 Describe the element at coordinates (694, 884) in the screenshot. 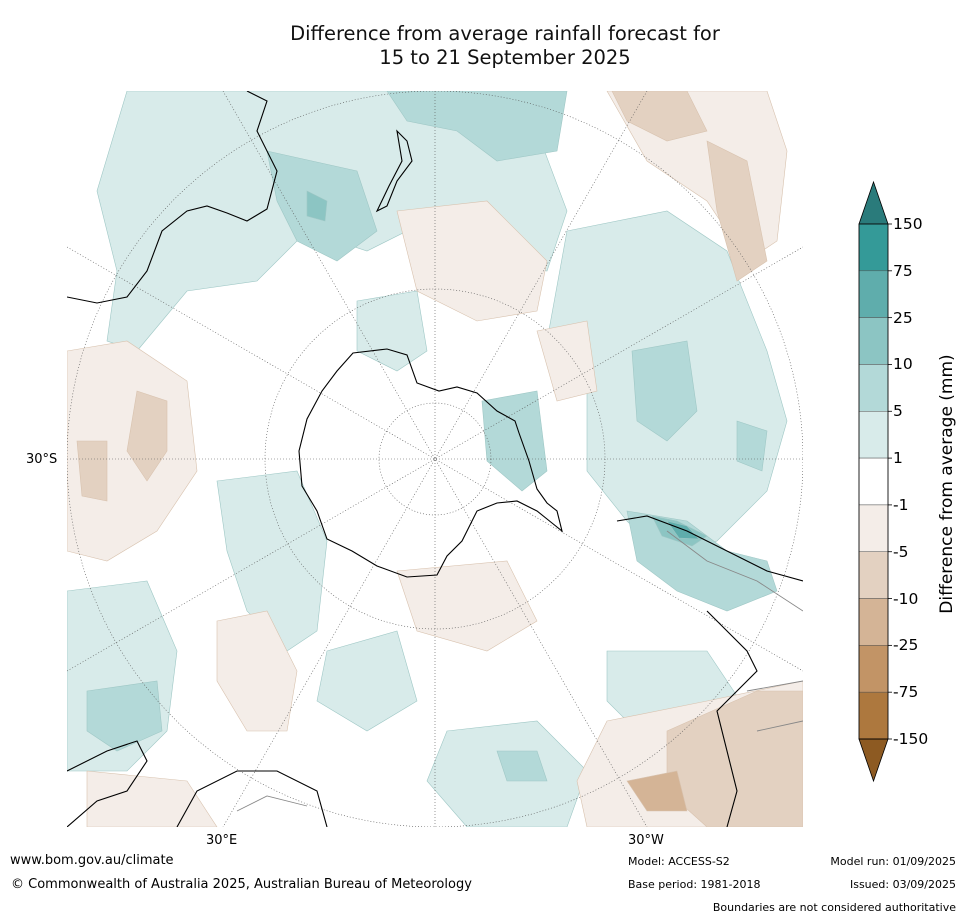

I see `base-period: Base period: 1981-2018` at that location.